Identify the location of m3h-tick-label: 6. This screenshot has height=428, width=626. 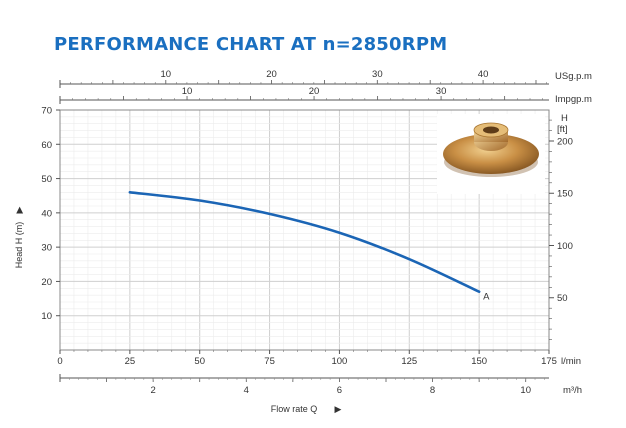
(339, 390).